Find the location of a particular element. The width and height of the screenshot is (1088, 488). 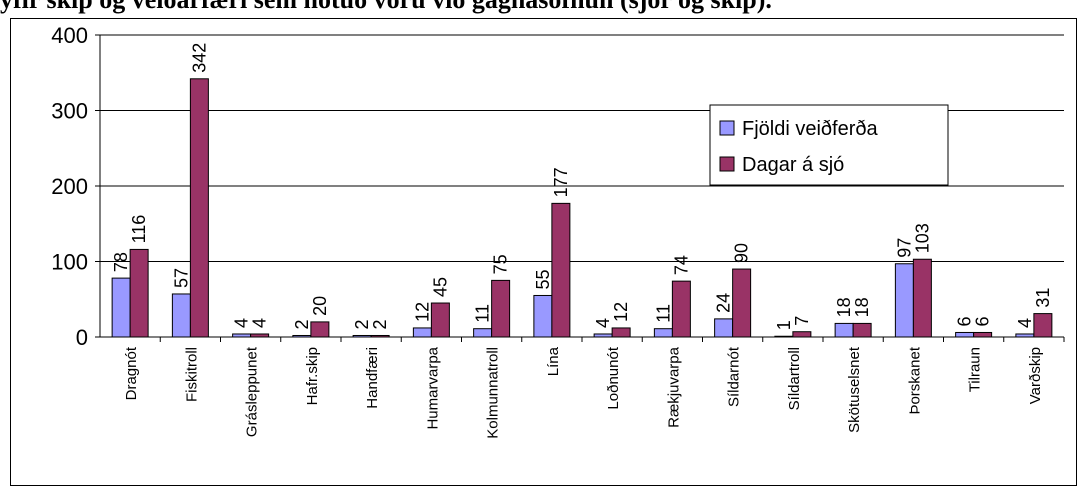

data-label: 116 is located at coordinates (139, 229).